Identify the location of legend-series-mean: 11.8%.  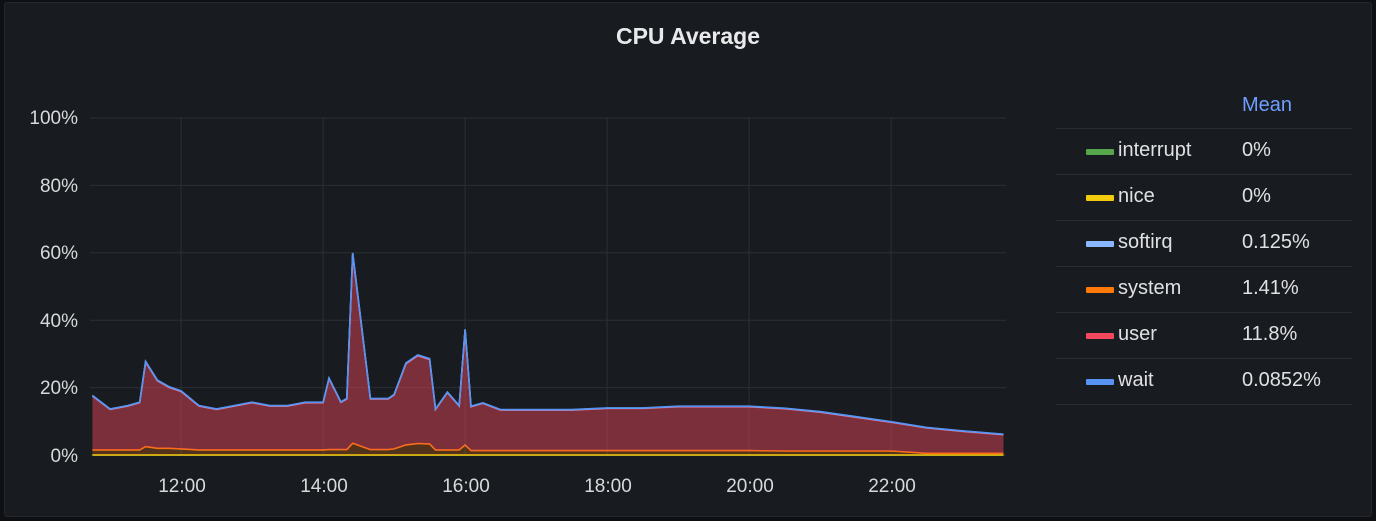
(1270, 334).